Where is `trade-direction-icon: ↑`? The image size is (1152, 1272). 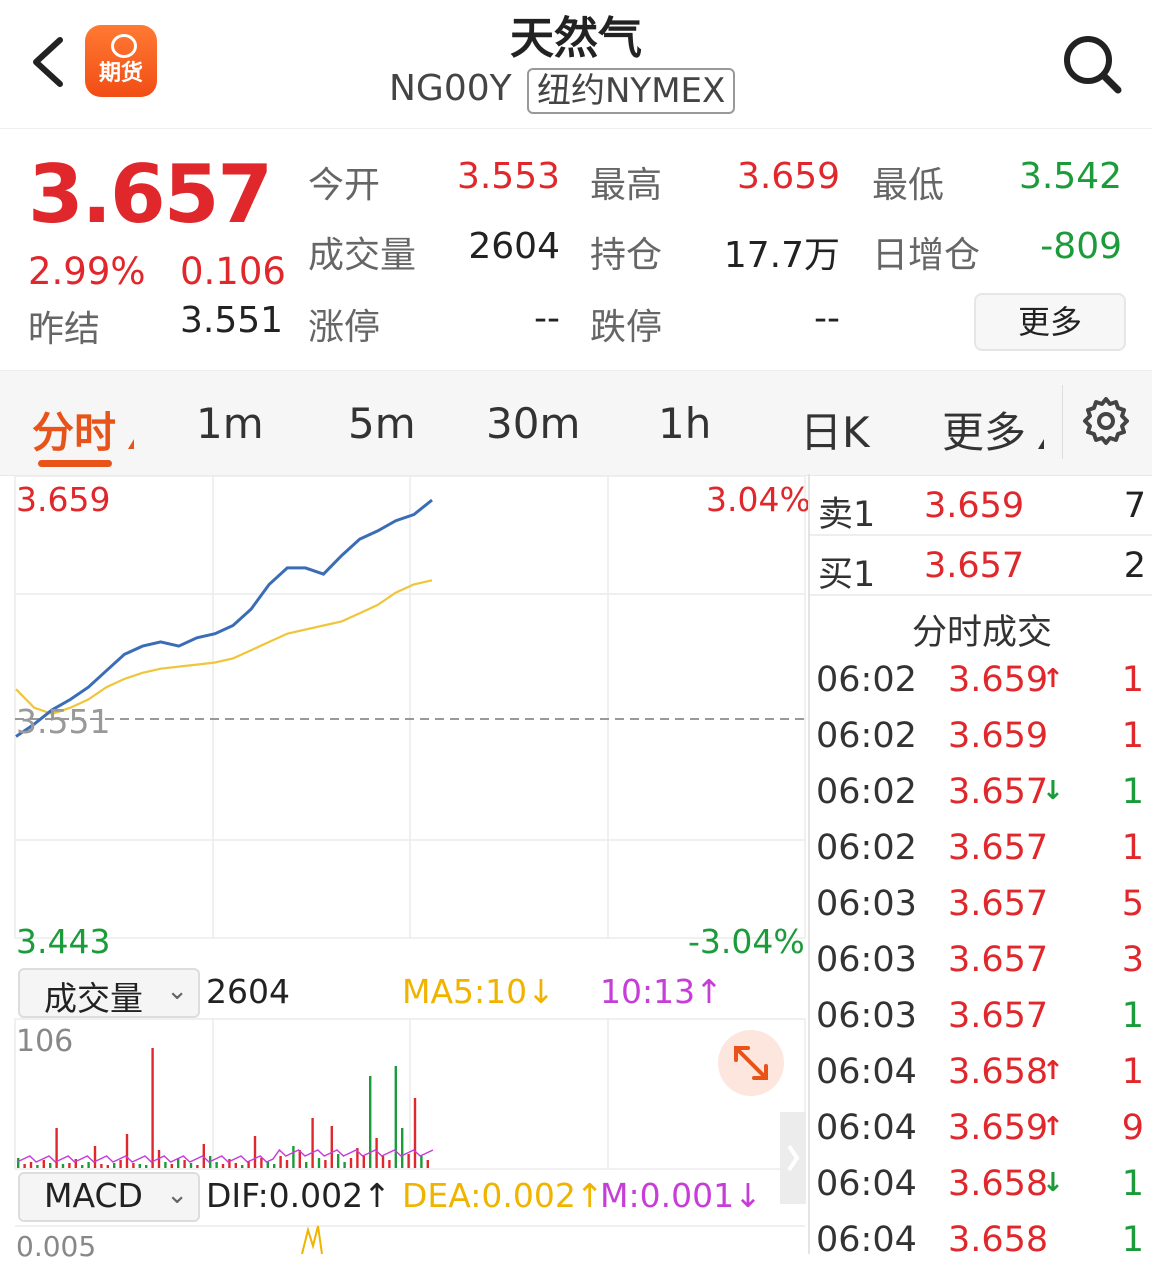
trade-direction-icon: ↑ is located at coordinates (1053, 679).